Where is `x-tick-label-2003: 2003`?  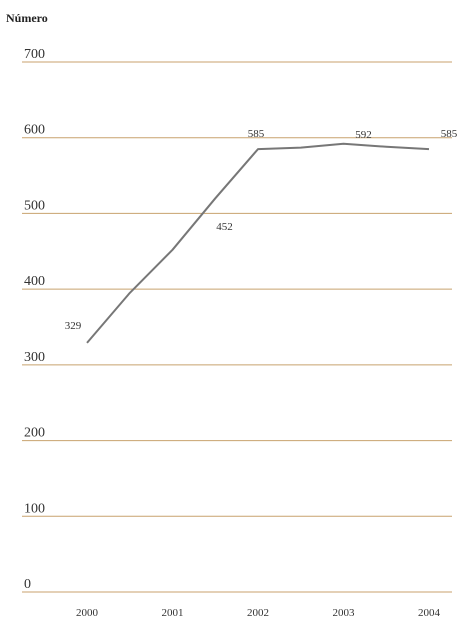
x-tick-label-2003: 2003 is located at coordinates (344, 613).